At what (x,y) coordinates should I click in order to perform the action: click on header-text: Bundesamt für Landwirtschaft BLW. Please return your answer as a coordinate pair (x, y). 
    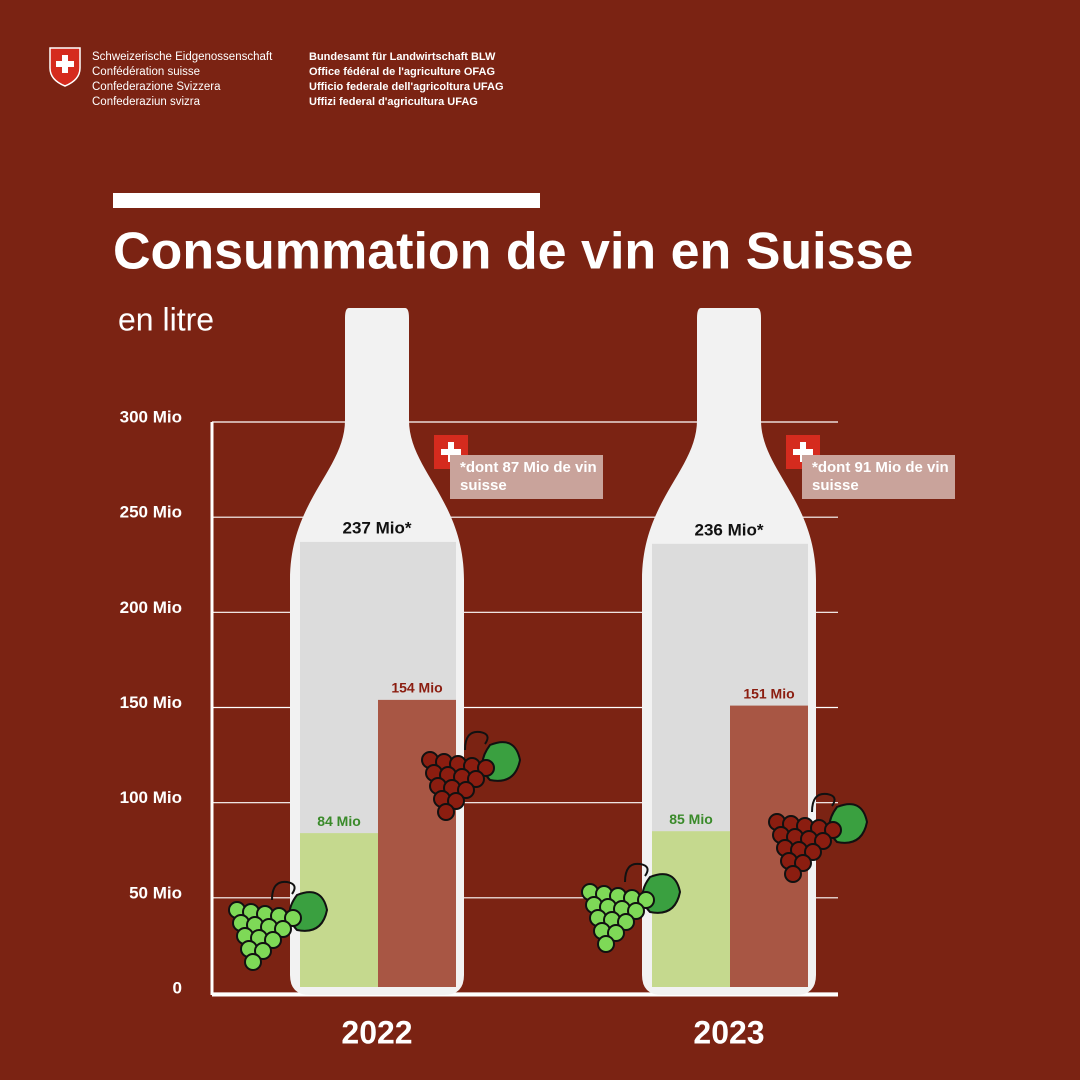
    Looking at the image, I should click on (402, 57).